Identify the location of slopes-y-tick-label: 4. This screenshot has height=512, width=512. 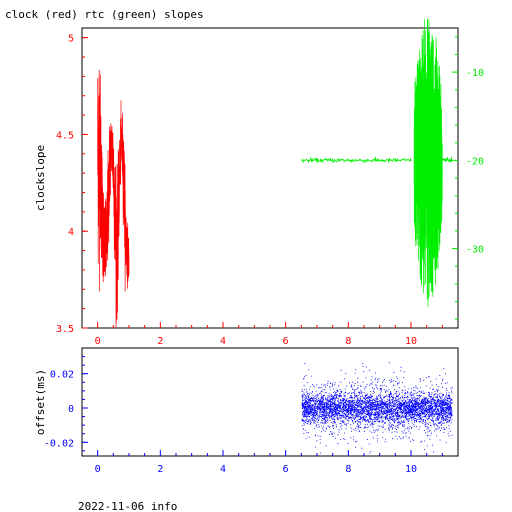
(71, 232).